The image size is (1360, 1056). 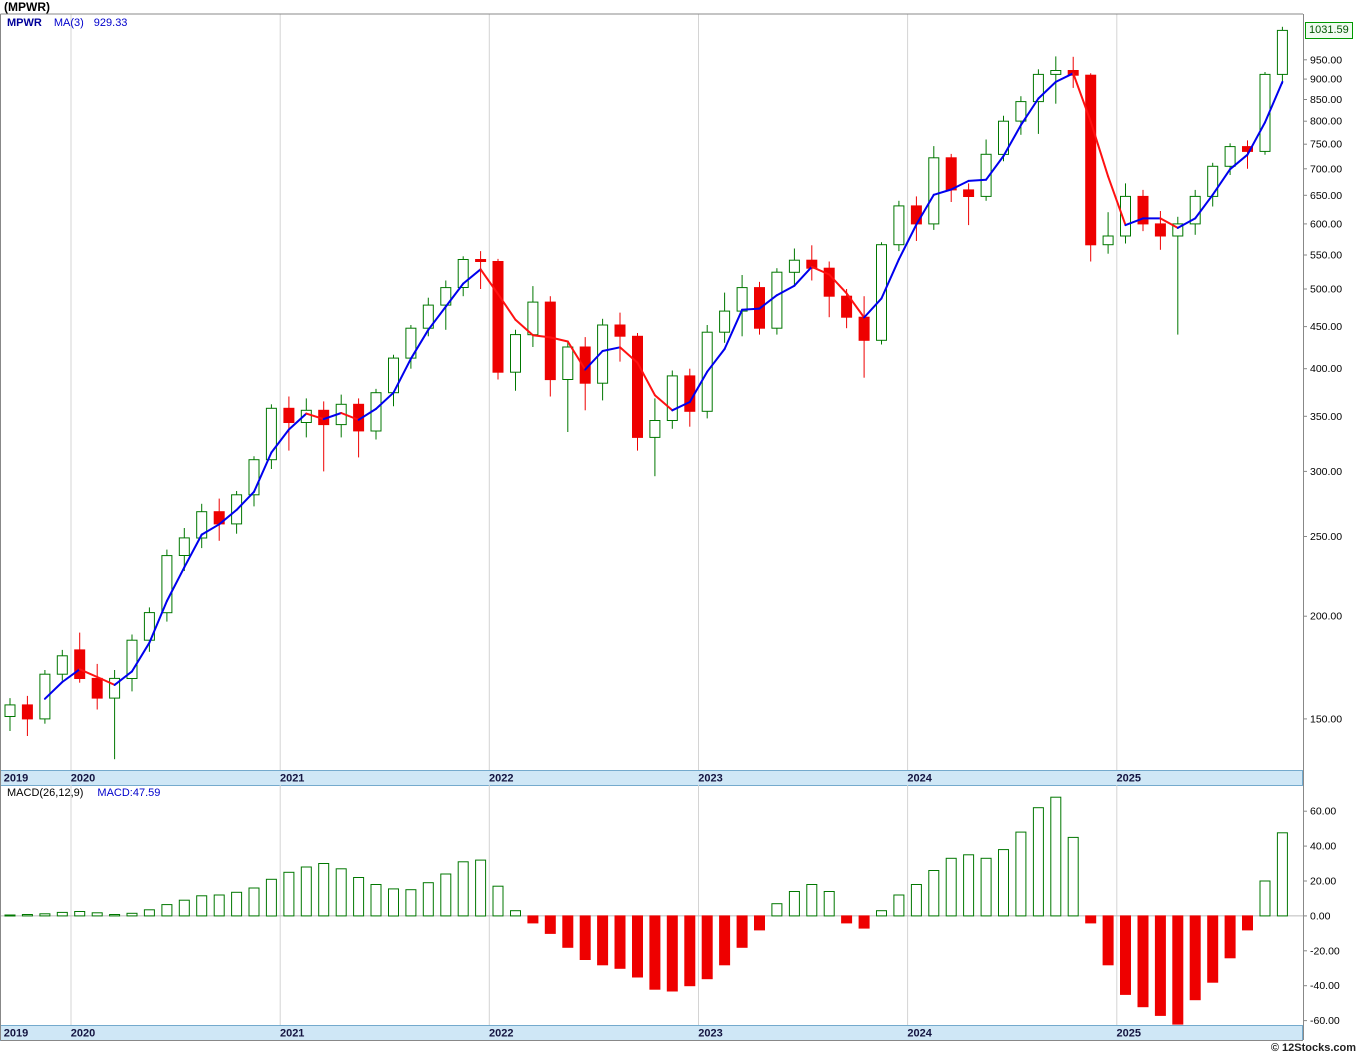 I want to click on svg-text: 350.00, so click(x=1326, y=417).